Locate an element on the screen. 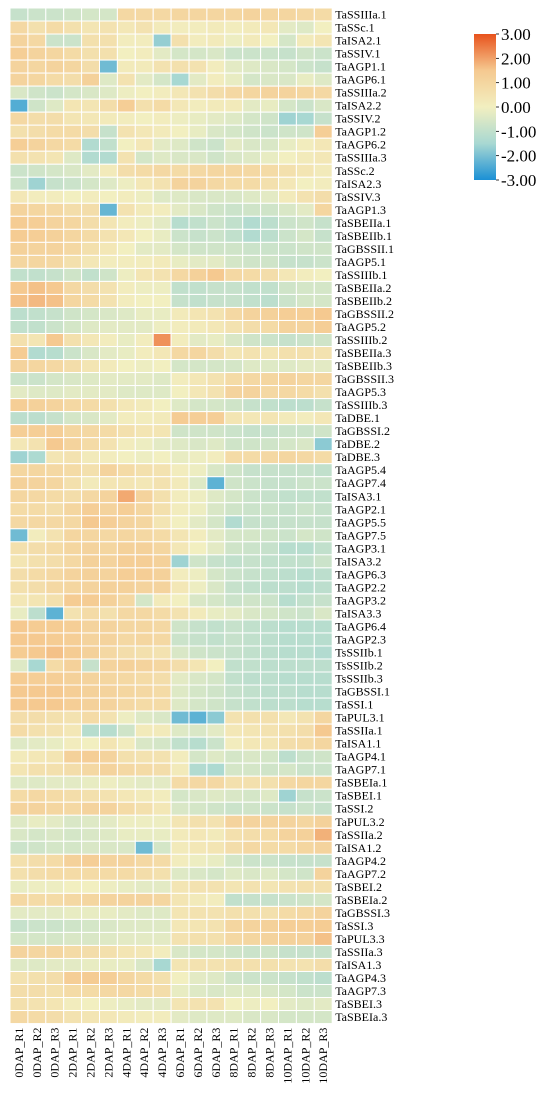  column-label: 10DAP_R2 is located at coordinates (305, 1056).